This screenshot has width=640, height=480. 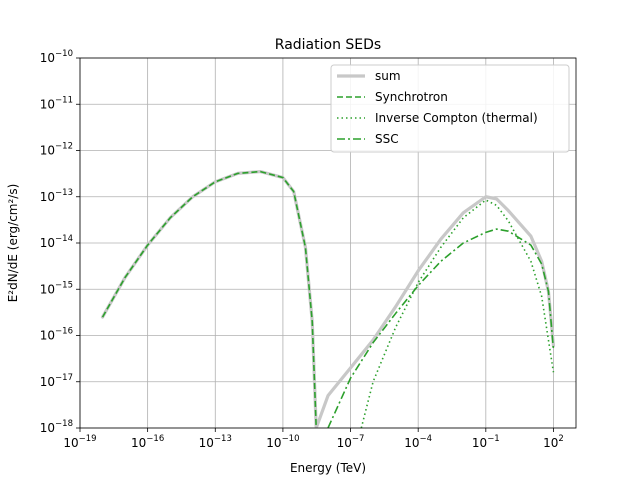 I want to click on legend-label: Inverse Compton (thermal), so click(x=456, y=118).